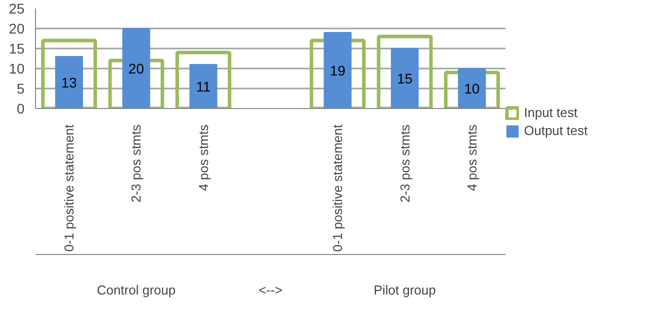 The height and width of the screenshot is (331, 645). Describe the element at coordinates (20, 88) in the screenshot. I see `y-tick-label: 5` at that location.